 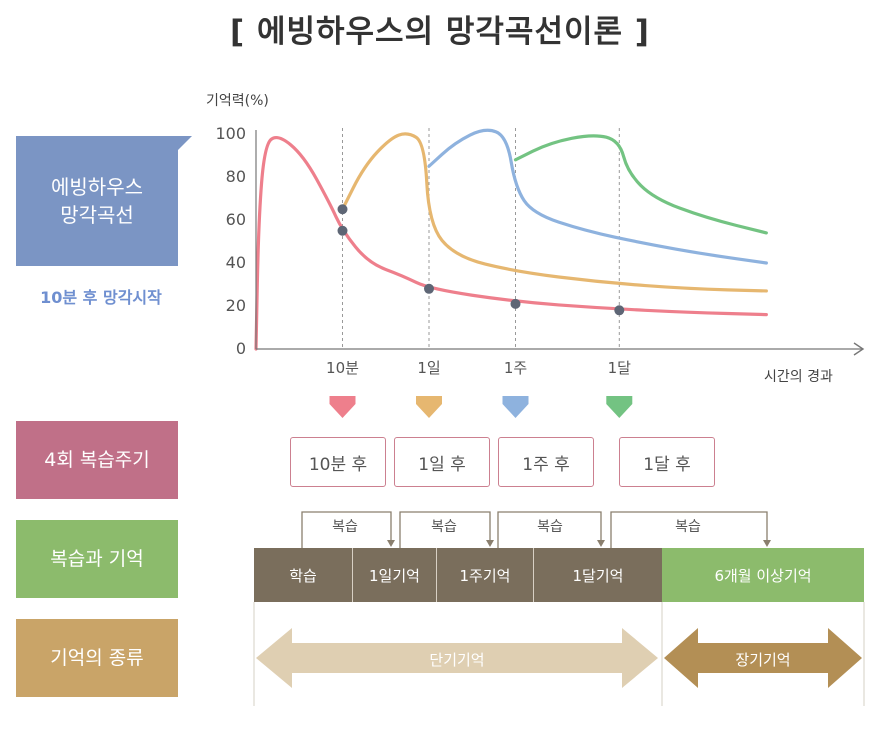 What do you see at coordinates (440, 32) in the screenshot?
I see `page-title: [ 에빙하우스의 망각곡선이론 ]` at bounding box center [440, 32].